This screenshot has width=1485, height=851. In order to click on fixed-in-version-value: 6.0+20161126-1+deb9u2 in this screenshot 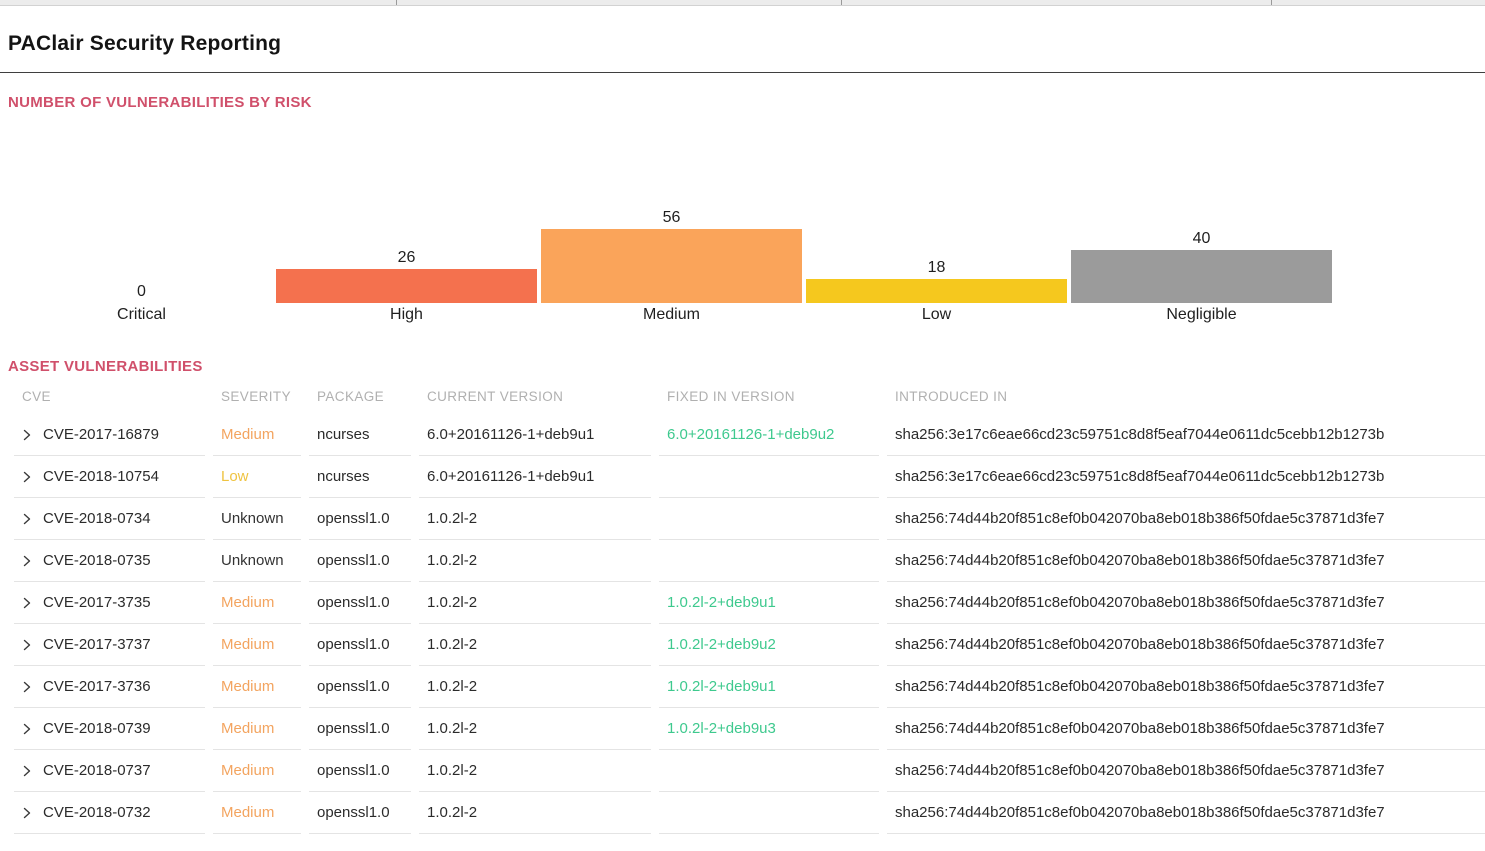, I will do `click(769, 435)`.